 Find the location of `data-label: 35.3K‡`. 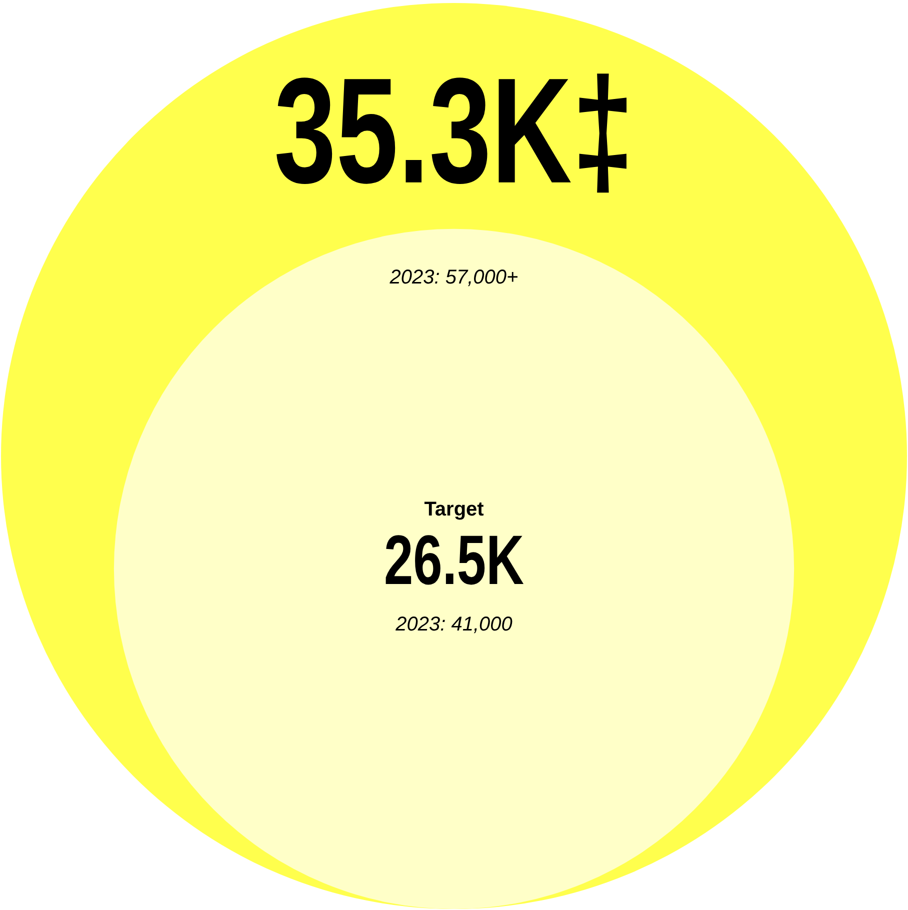

data-label: 35.3K‡ is located at coordinates (454, 131).